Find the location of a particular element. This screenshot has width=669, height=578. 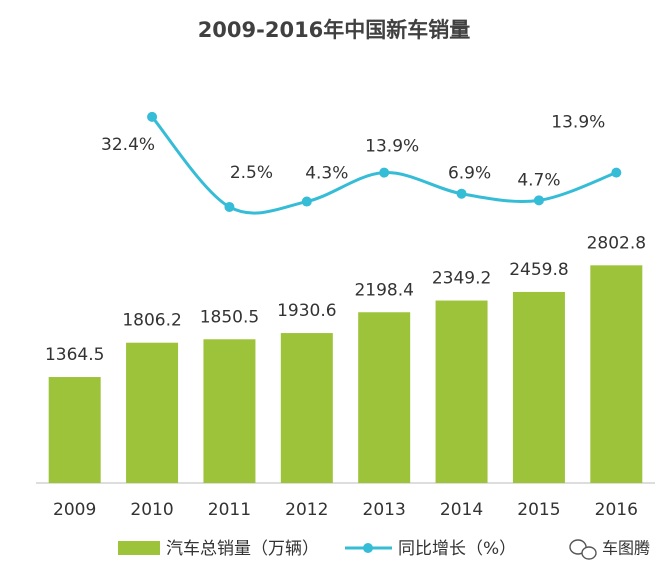

x-tick-label: 2009 is located at coordinates (74, 510).